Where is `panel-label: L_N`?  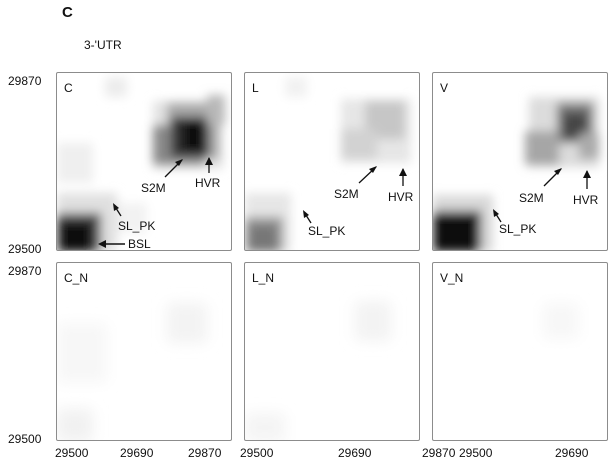
panel-label: L_N is located at coordinates (263, 278).